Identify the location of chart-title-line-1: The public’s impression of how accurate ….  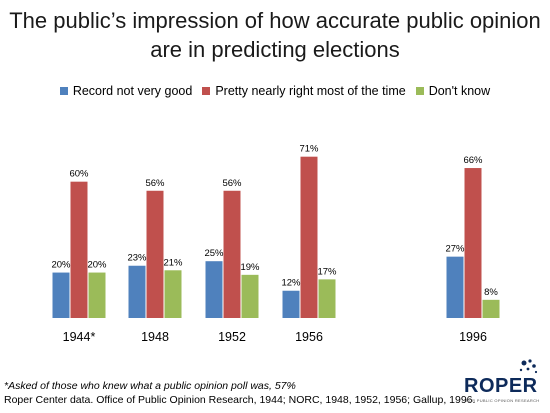
(275, 20).